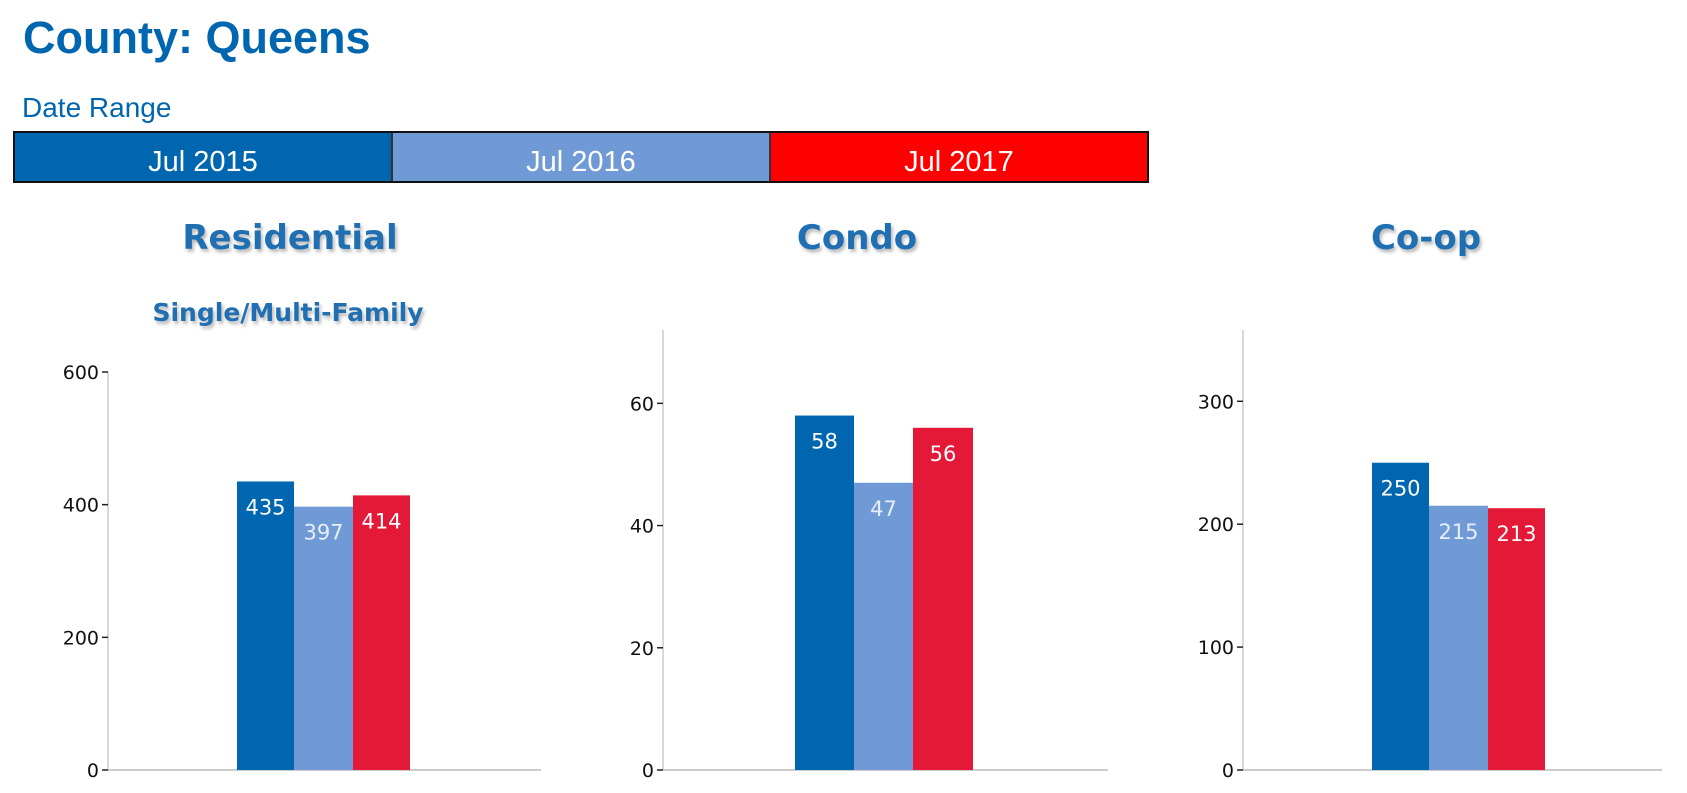 This screenshot has width=1687, height=793. Describe the element at coordinates (883, 509) in the screenshot. I see `bar-value-label: 47` at that location.